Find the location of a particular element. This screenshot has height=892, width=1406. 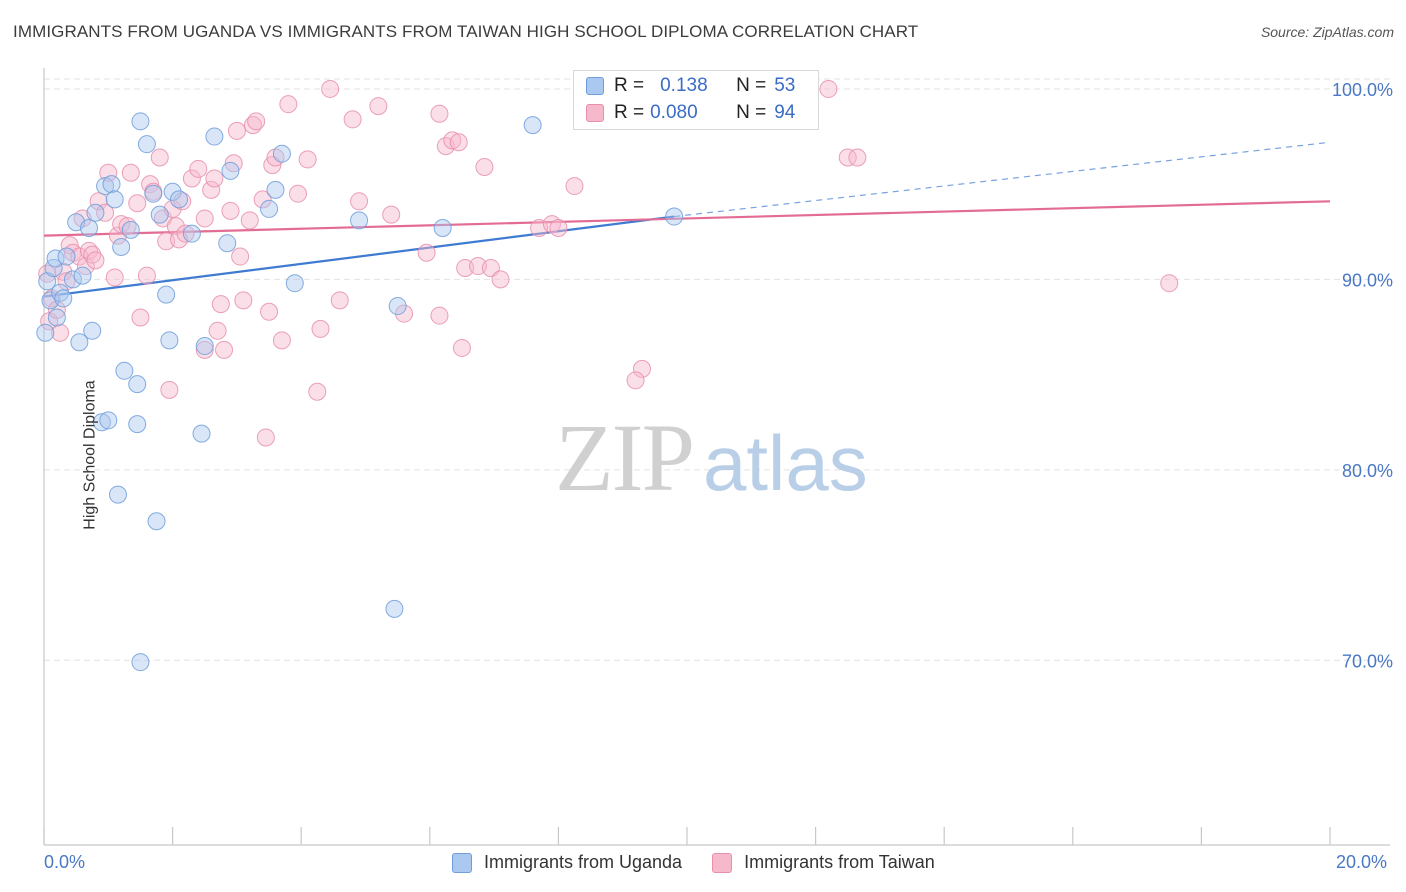

y-tick-label: 70.0% is located at coordinates (1367, 661).